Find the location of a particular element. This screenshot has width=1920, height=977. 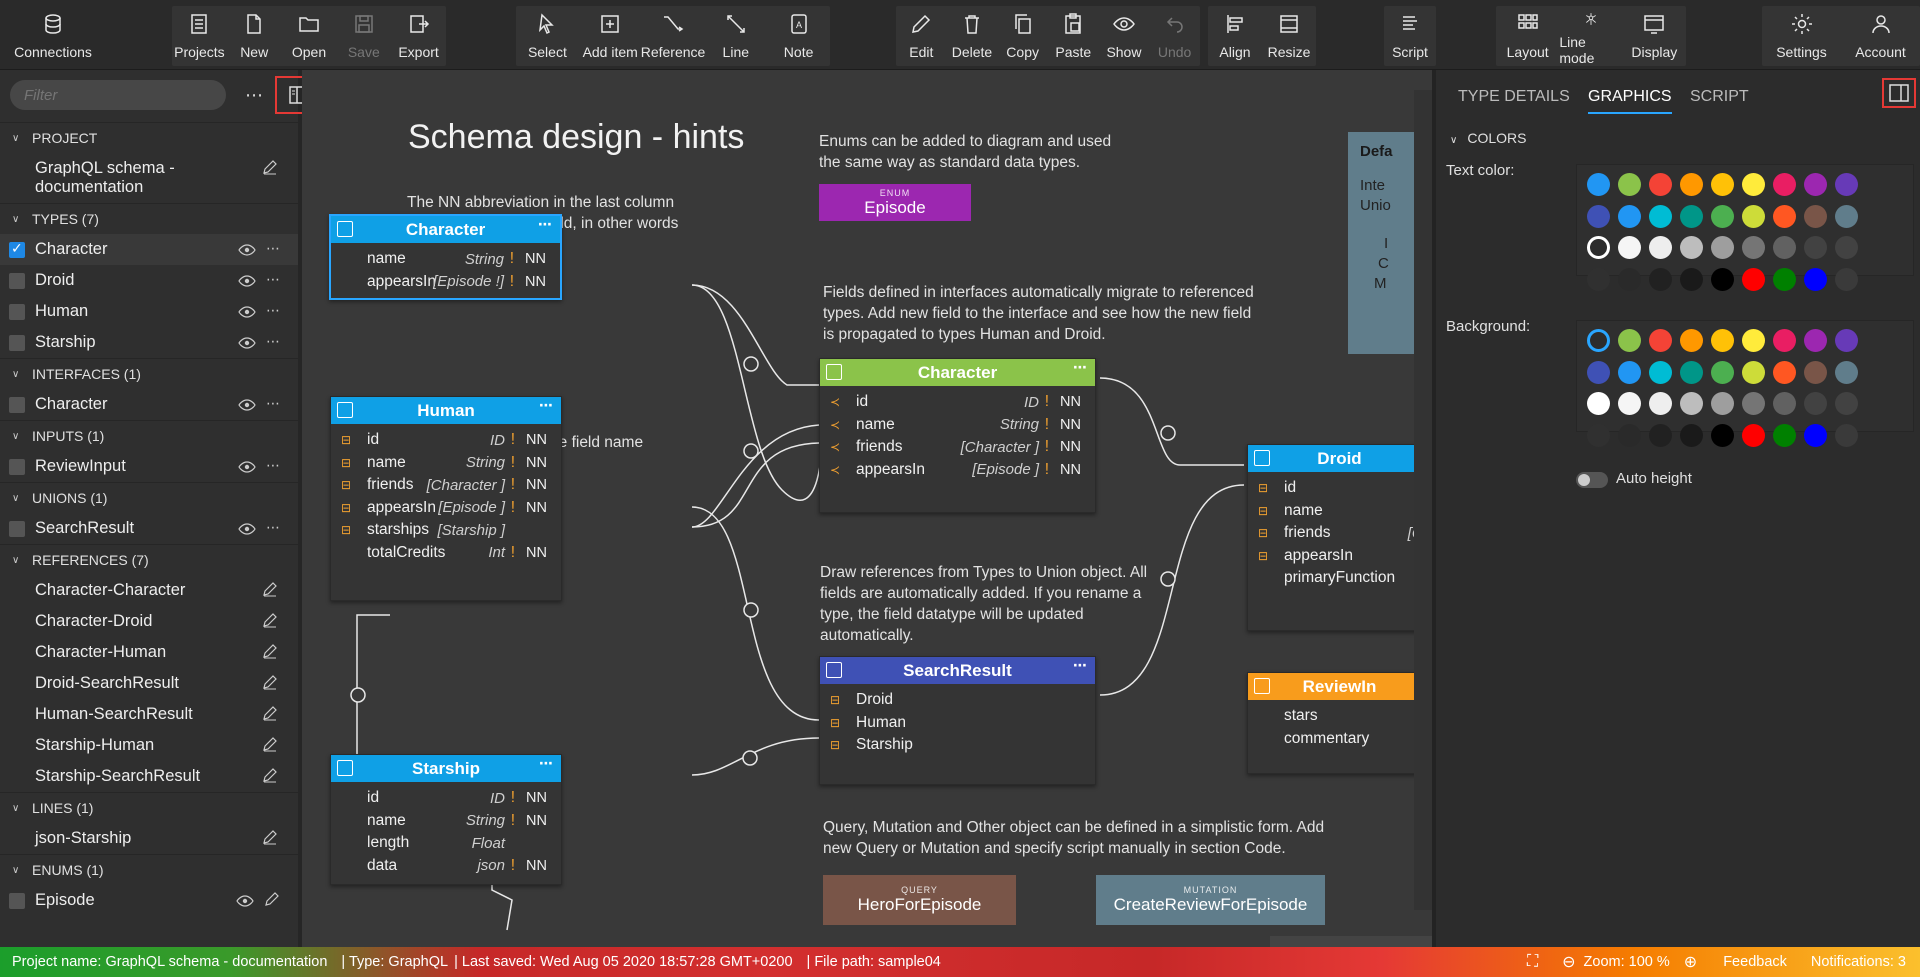

field-row: ⊟ name String! NN is located at coordinates (446, 463).